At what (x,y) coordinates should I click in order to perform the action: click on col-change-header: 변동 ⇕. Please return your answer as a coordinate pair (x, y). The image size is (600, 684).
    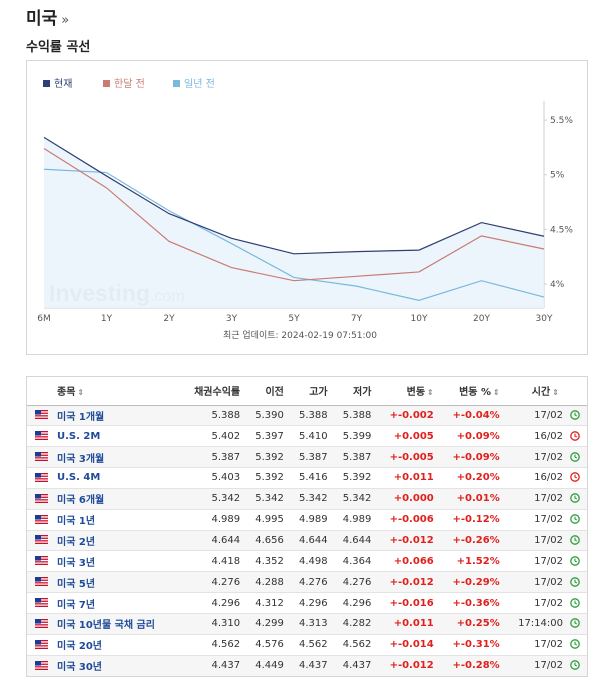
    Looking at the image, I should click on (406, 391).